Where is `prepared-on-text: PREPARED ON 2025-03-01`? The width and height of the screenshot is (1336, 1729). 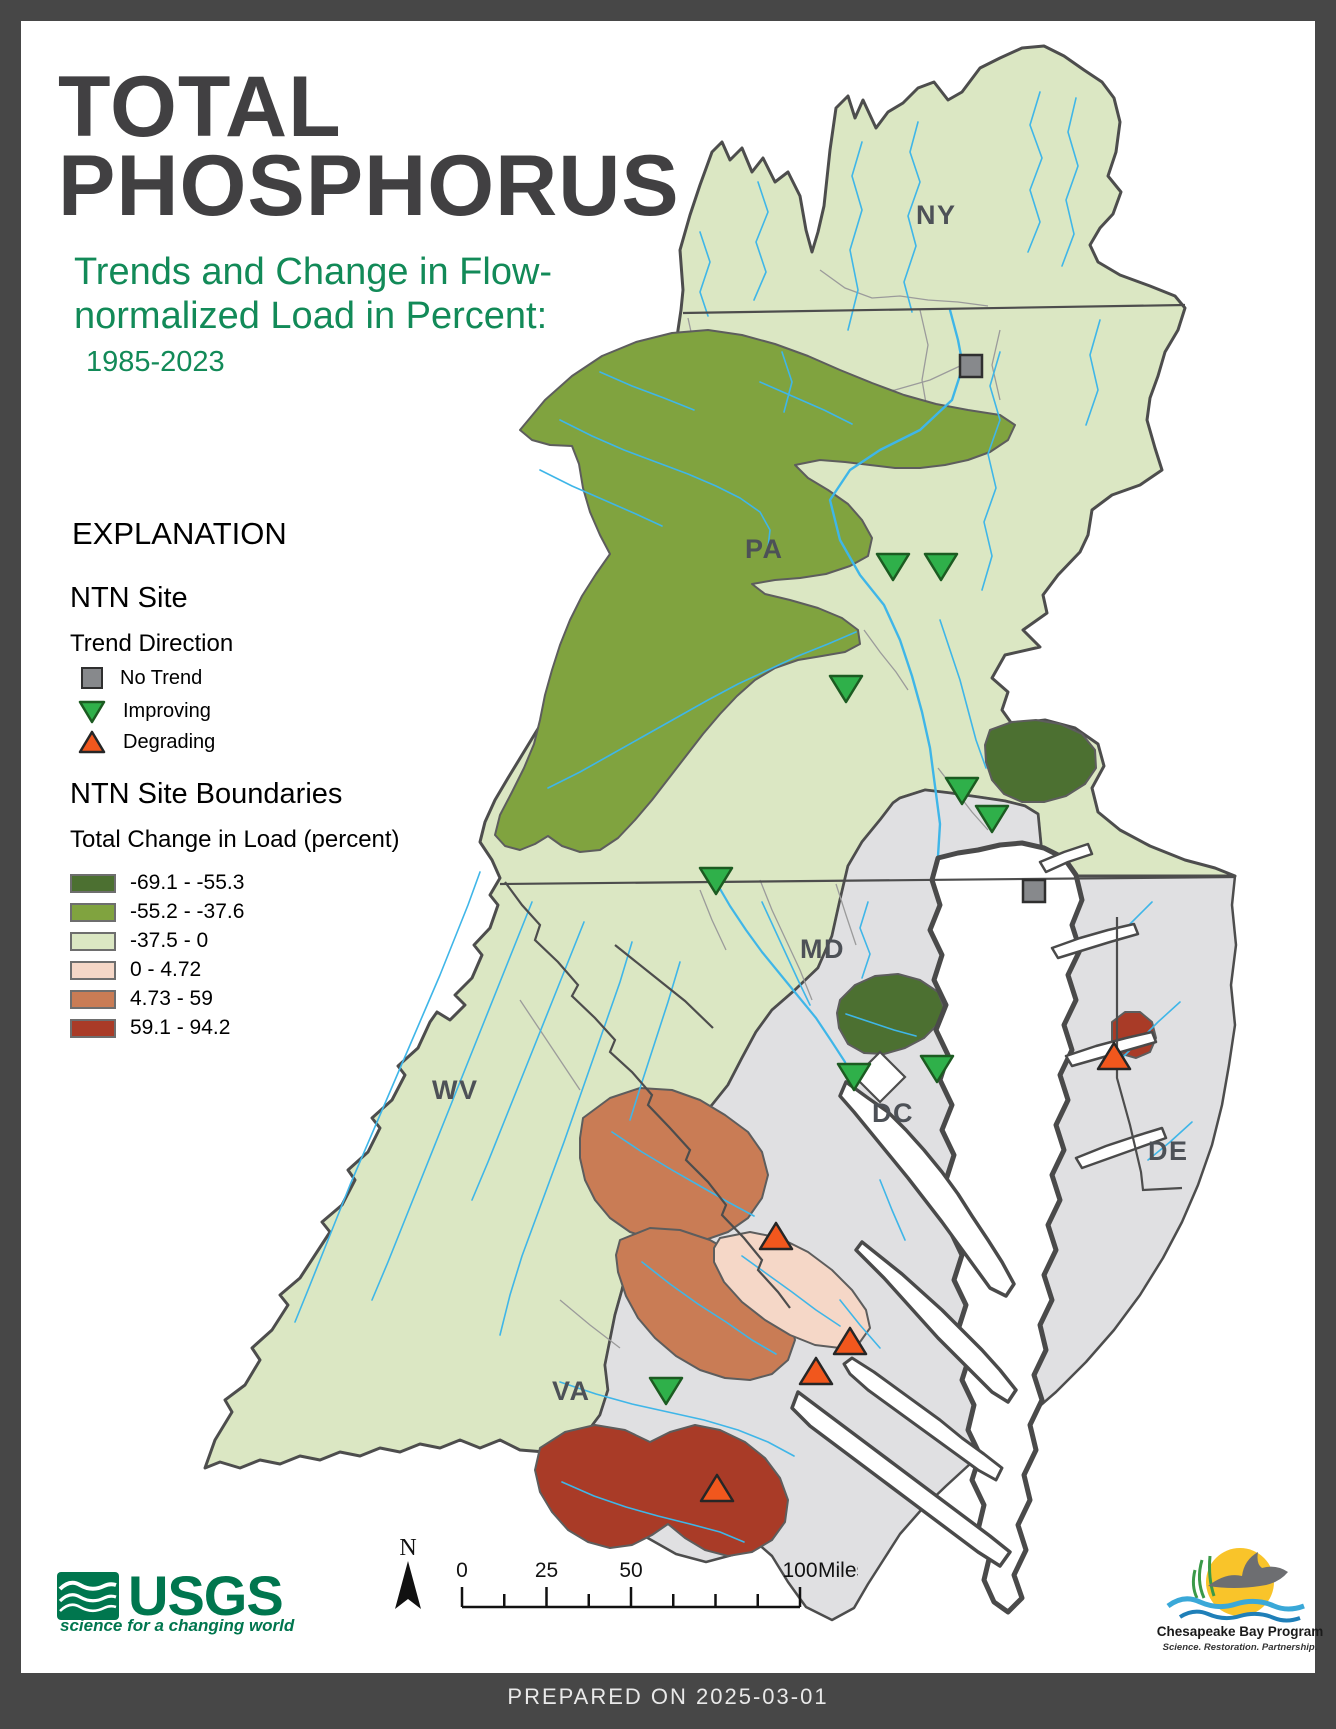
prepared-on-text: PREPARED ON 2025-03-01 is located at coordinates (668, 1696).